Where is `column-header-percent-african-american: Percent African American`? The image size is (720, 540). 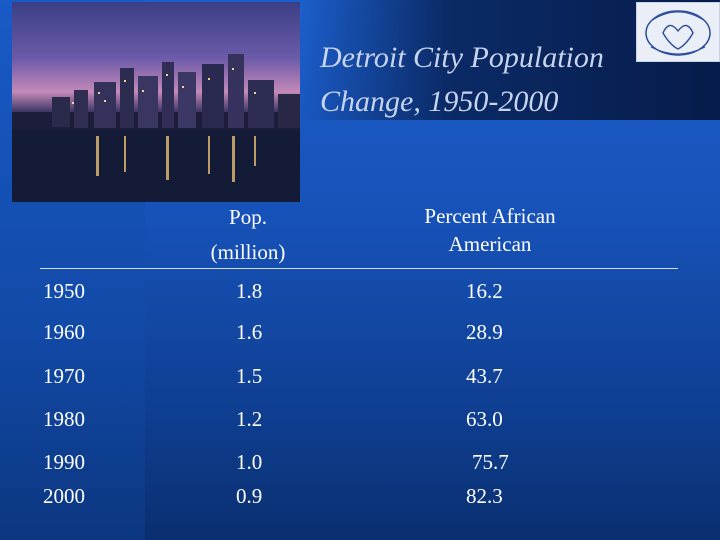 column-header-percent-african-american: Percent African American is located at coordinates (490, 230).